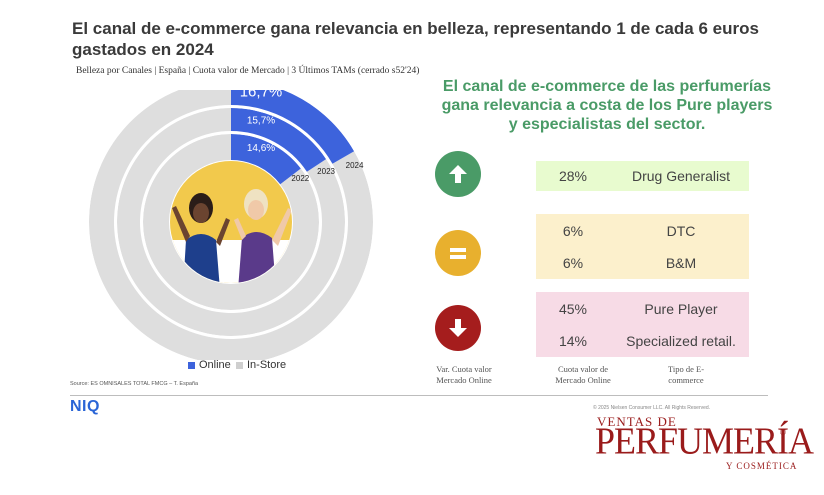 The width and height of the screenshot is (824, 495). I want to click on row-label: Drug Generalist, so click(681, 176).